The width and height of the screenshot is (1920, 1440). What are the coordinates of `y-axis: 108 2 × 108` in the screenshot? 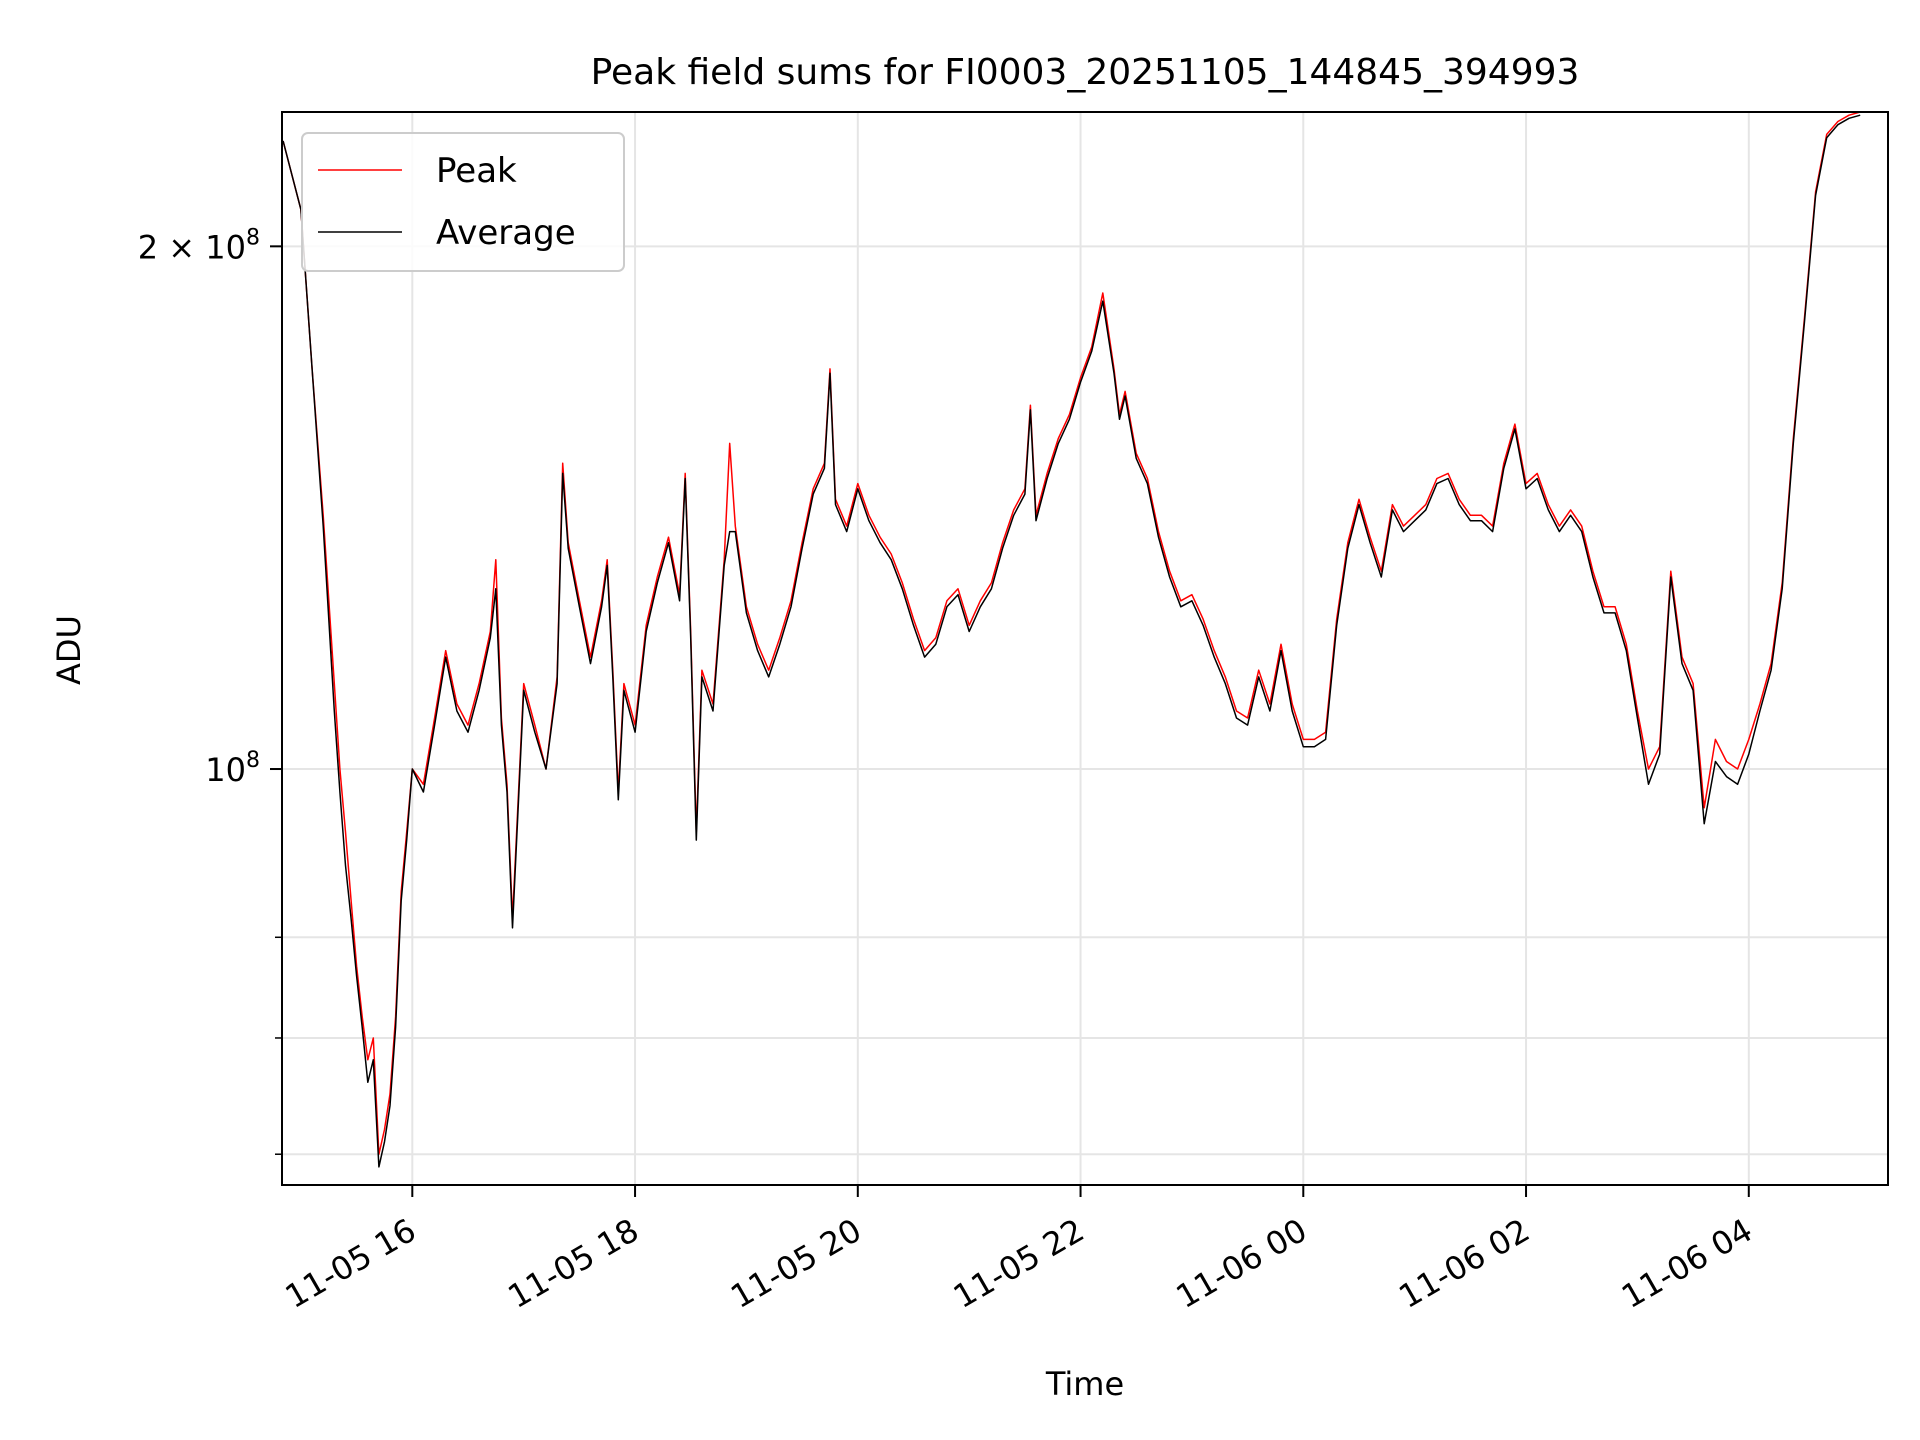 It's located at (210, 690).